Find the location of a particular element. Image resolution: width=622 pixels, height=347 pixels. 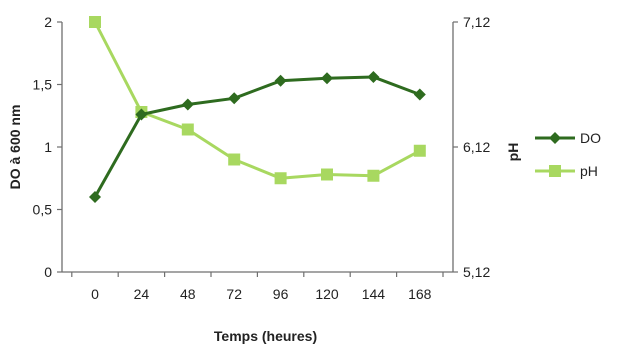

left-y-tick-label: 0 is located at coordinates (48, 272).